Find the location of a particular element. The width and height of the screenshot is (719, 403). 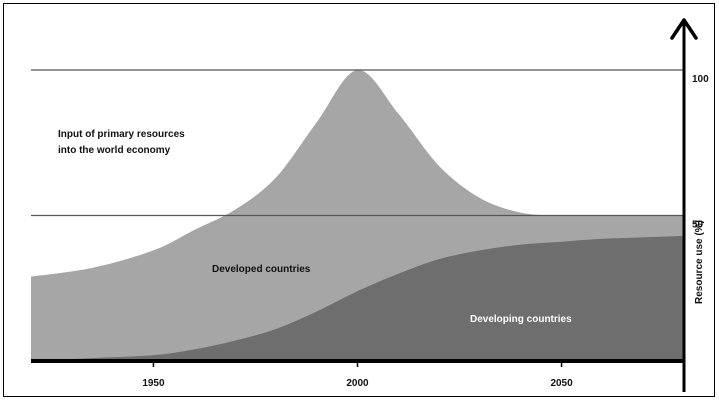

annotation-total-line1: Input of primary resources is located at coordinates (121, 134).